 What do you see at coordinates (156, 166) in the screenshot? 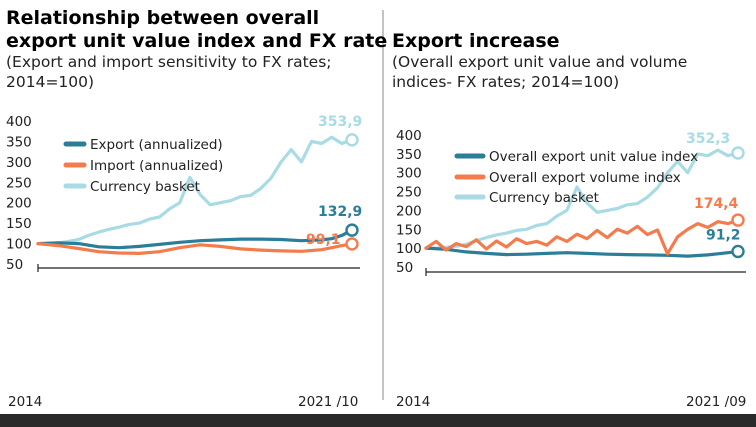
I see `legend-label: Import (annualized)` at bounding box center [156, 166].